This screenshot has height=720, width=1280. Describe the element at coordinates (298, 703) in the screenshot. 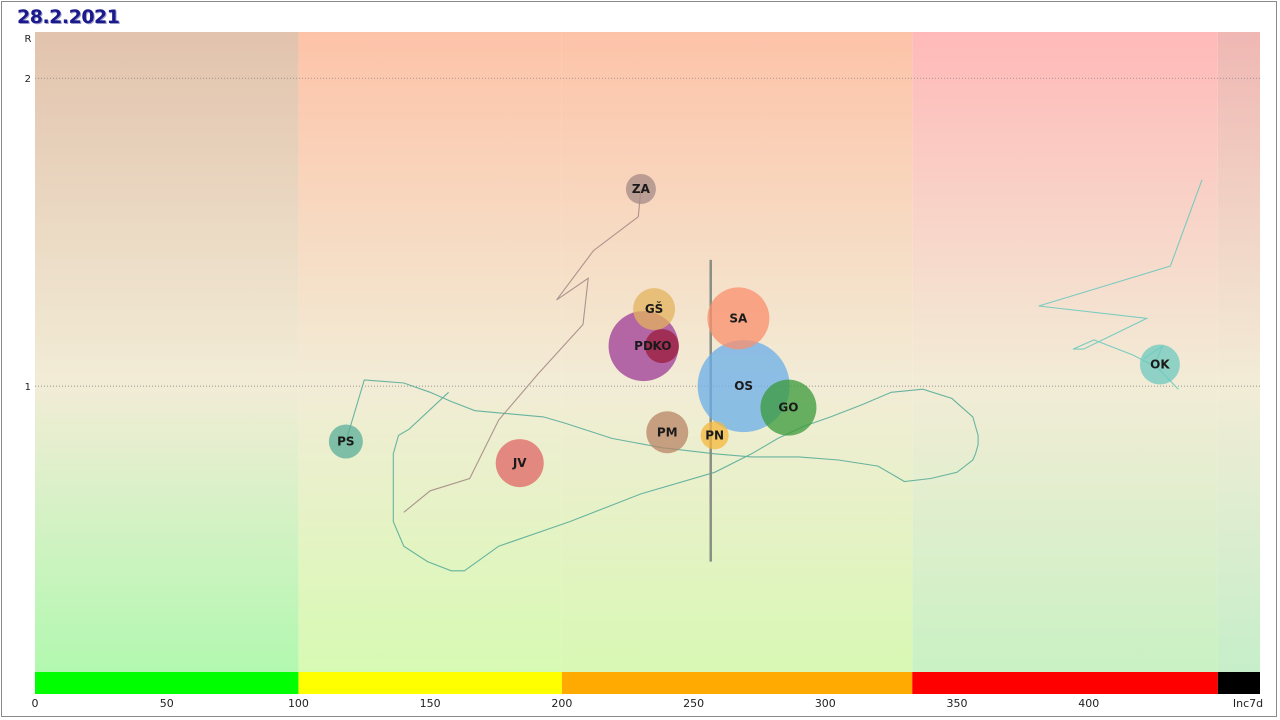

I see `x-tick-label: 100` at that location.